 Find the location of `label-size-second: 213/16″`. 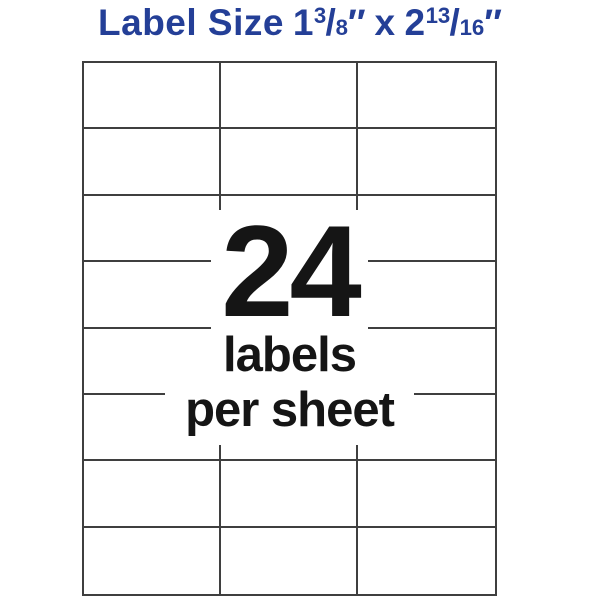

label-size-second: 213/16″ is located at coordinates (453, 22).